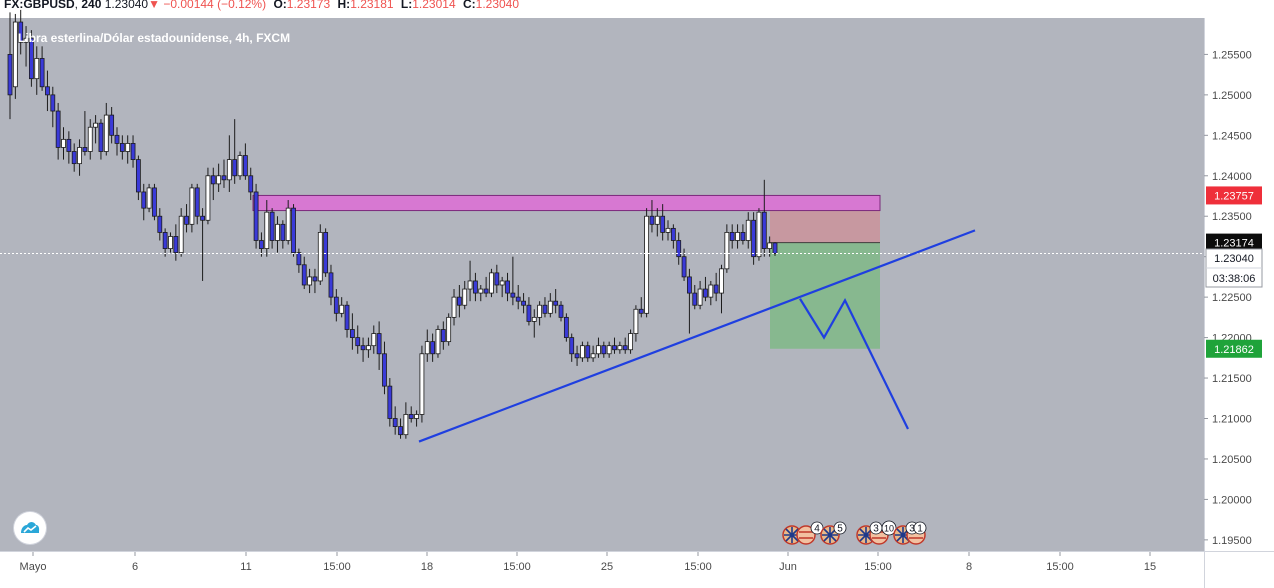  I want to click on last-value: 1.23040, so click(126, 5).